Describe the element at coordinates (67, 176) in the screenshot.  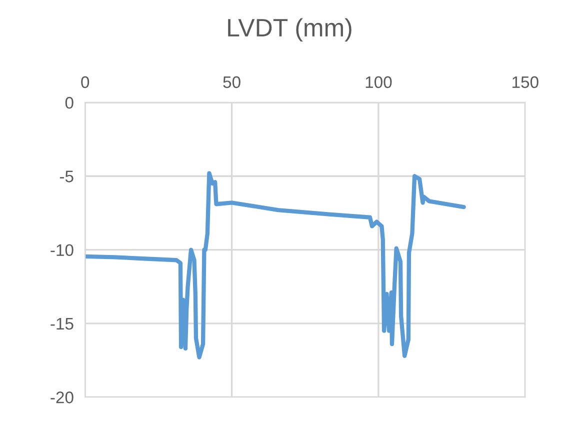
I see `y-tick-label: -5` at that location.